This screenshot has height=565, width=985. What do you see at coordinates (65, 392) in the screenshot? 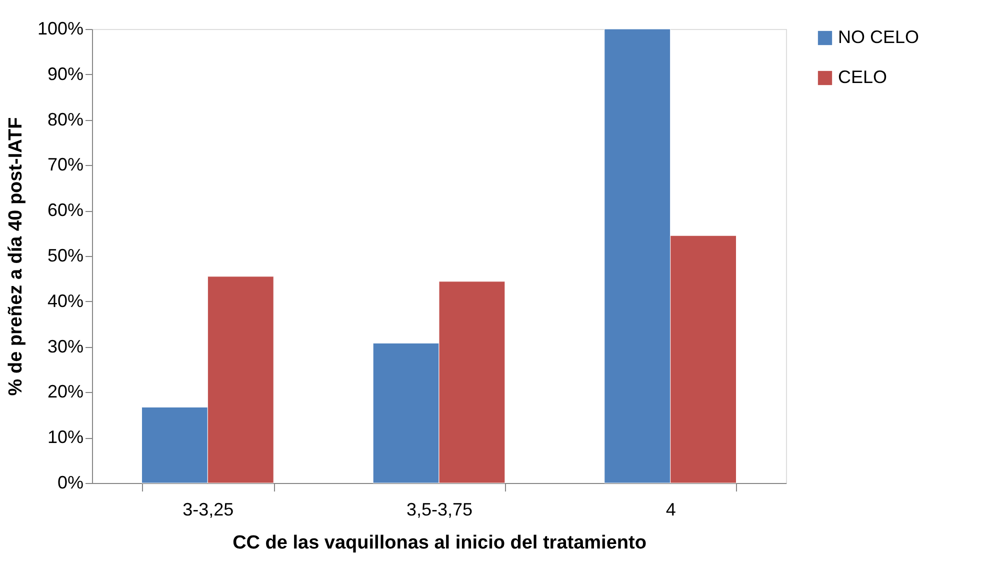
I see `y-tick-label: 20%` at bounding box center [65, 392].